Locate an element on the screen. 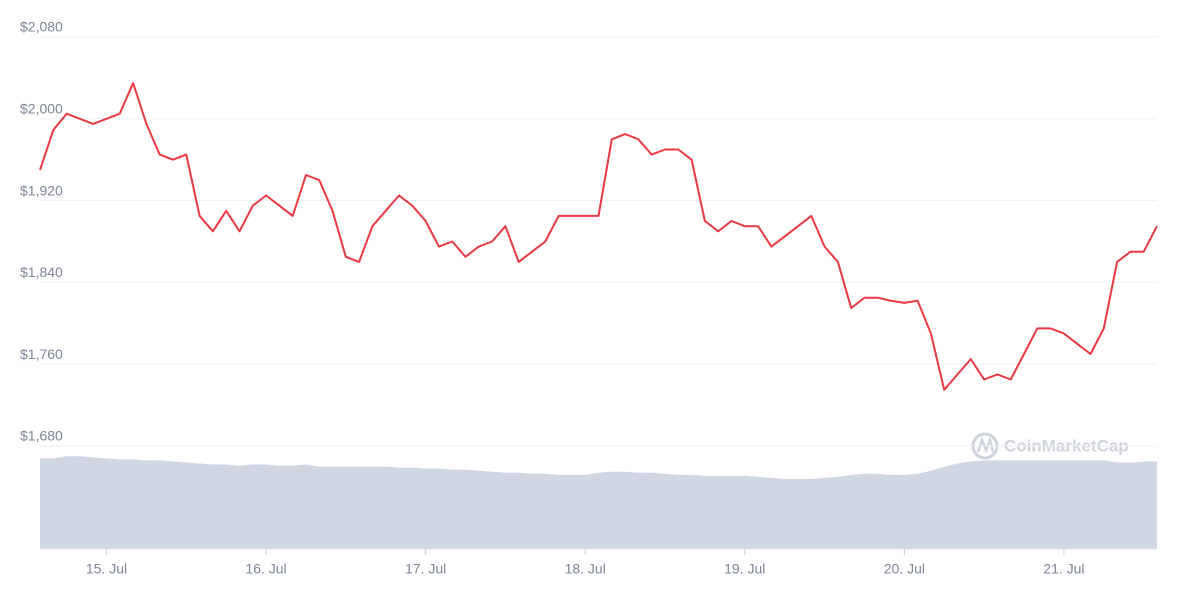 The height and width of the screenshot is (598, 1183). y-tick-label: $1,840 is located at coordinates (41, 272).